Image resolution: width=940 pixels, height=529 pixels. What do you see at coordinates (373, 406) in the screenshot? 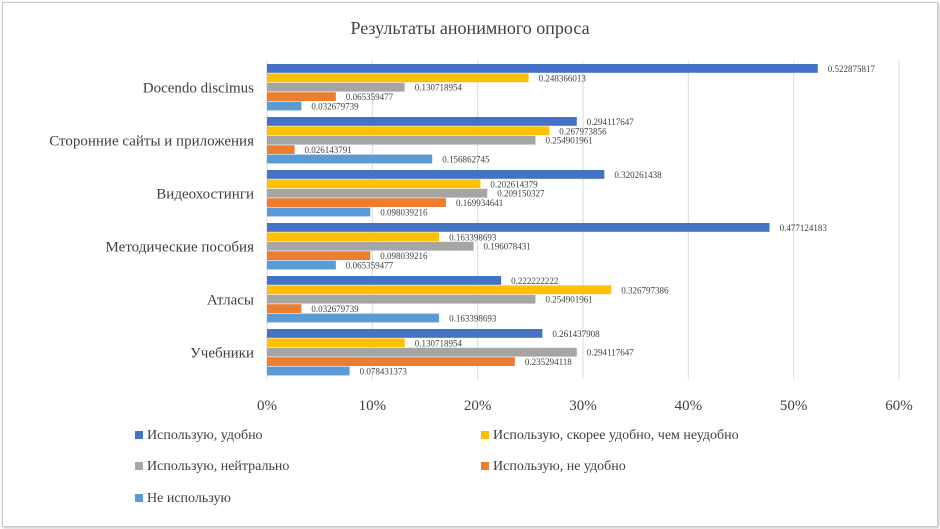
I see `x-tick-label: 10%` at bounding box center [373, 406].